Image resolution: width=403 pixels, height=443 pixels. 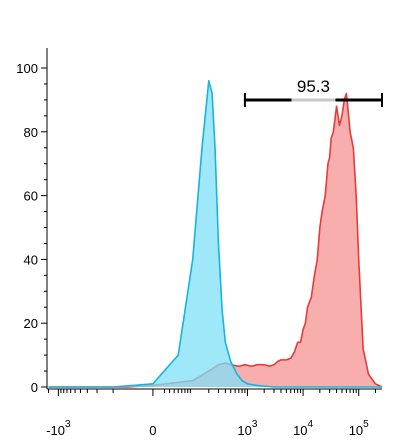 I want to click on gate-percent-label: 95.3, so click(x=313, y=86).